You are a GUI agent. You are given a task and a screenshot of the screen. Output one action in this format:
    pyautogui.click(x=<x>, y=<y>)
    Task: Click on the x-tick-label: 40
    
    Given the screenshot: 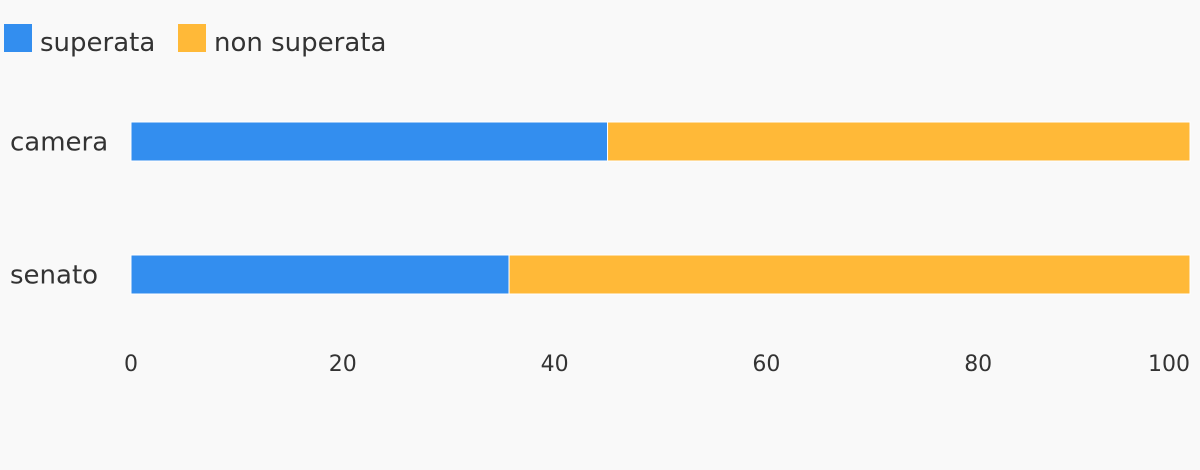 What is the action you would take?
    pyautogui.click(x=555, y=364)
    